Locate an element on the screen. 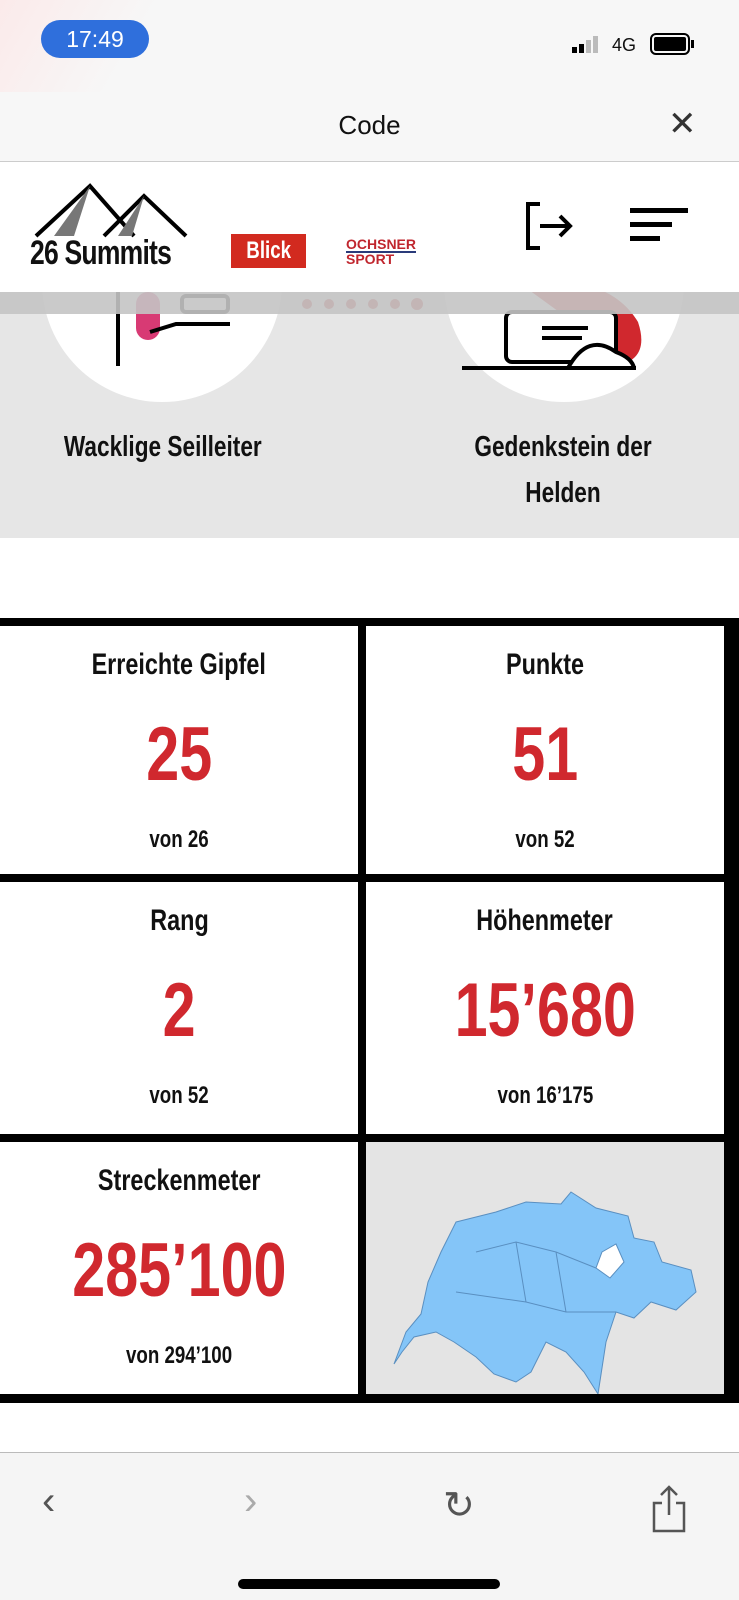 The width and height of the screenshot is (739, 1600). station-label: Gedenkstein der Helden is located at coordinates (563, 470).